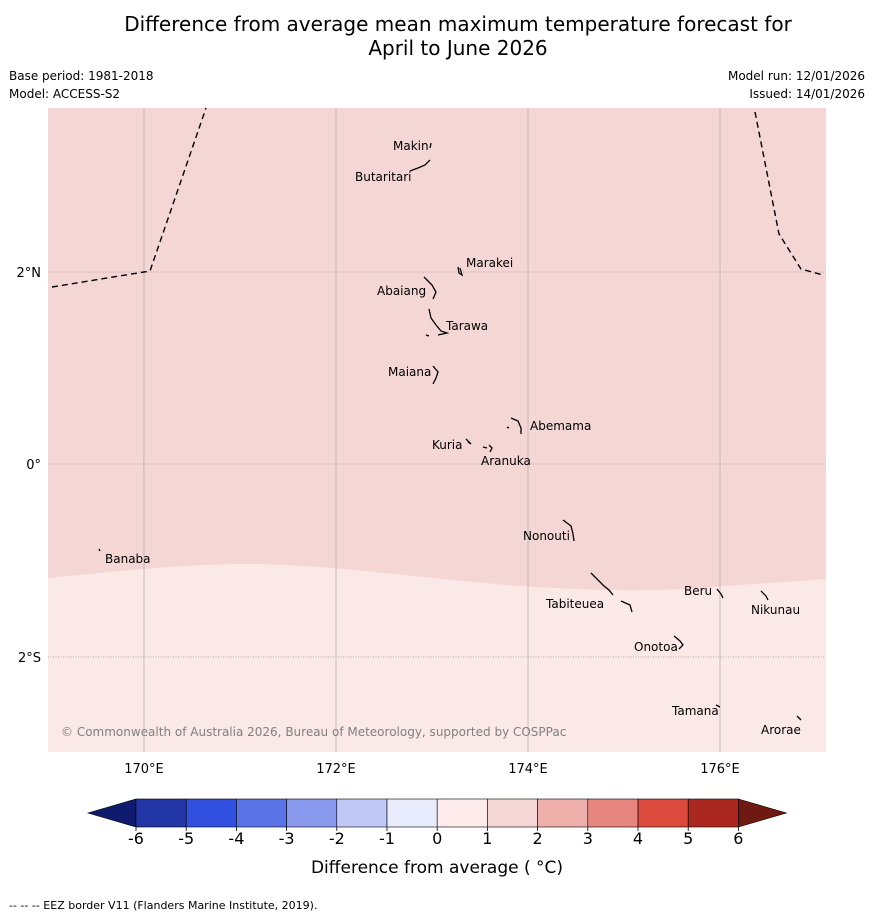 This screenshot has height=919, width=873. Describe the element at coordinates (781, 730) in the screenshot. I see `label-arorae: Arorae` at that location.